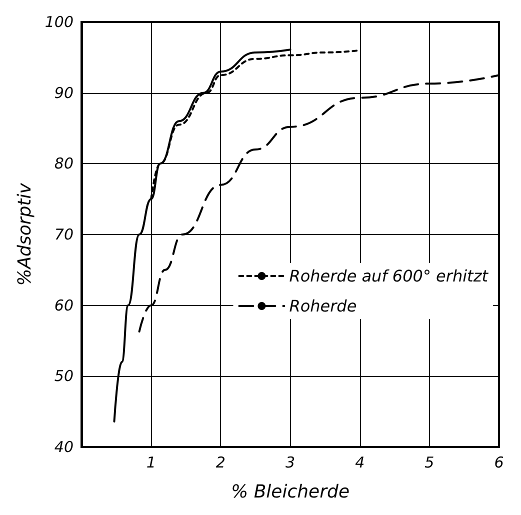 The image size is (521, 515). What do you see at coordinates (290, 463) in the screenshot?
I see `x-tick-label: 3` at bounding box center [290, 463].